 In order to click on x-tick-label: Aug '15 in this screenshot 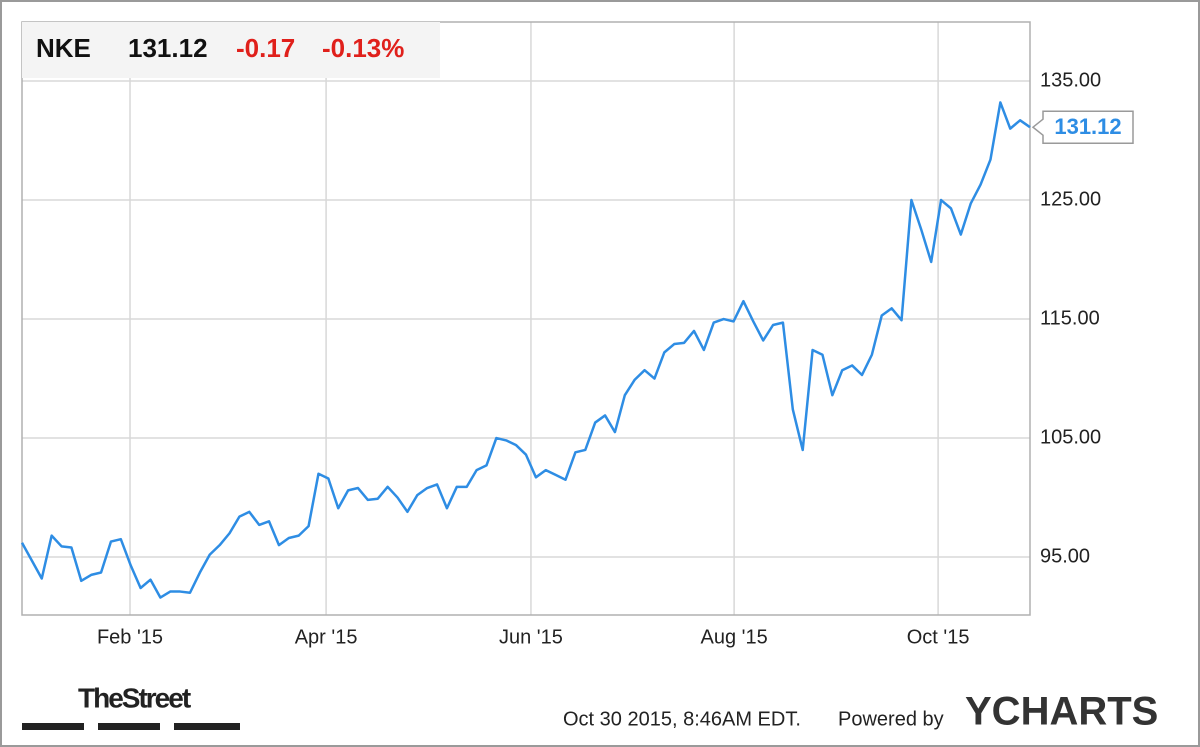, I will do `click(734, 637)`.